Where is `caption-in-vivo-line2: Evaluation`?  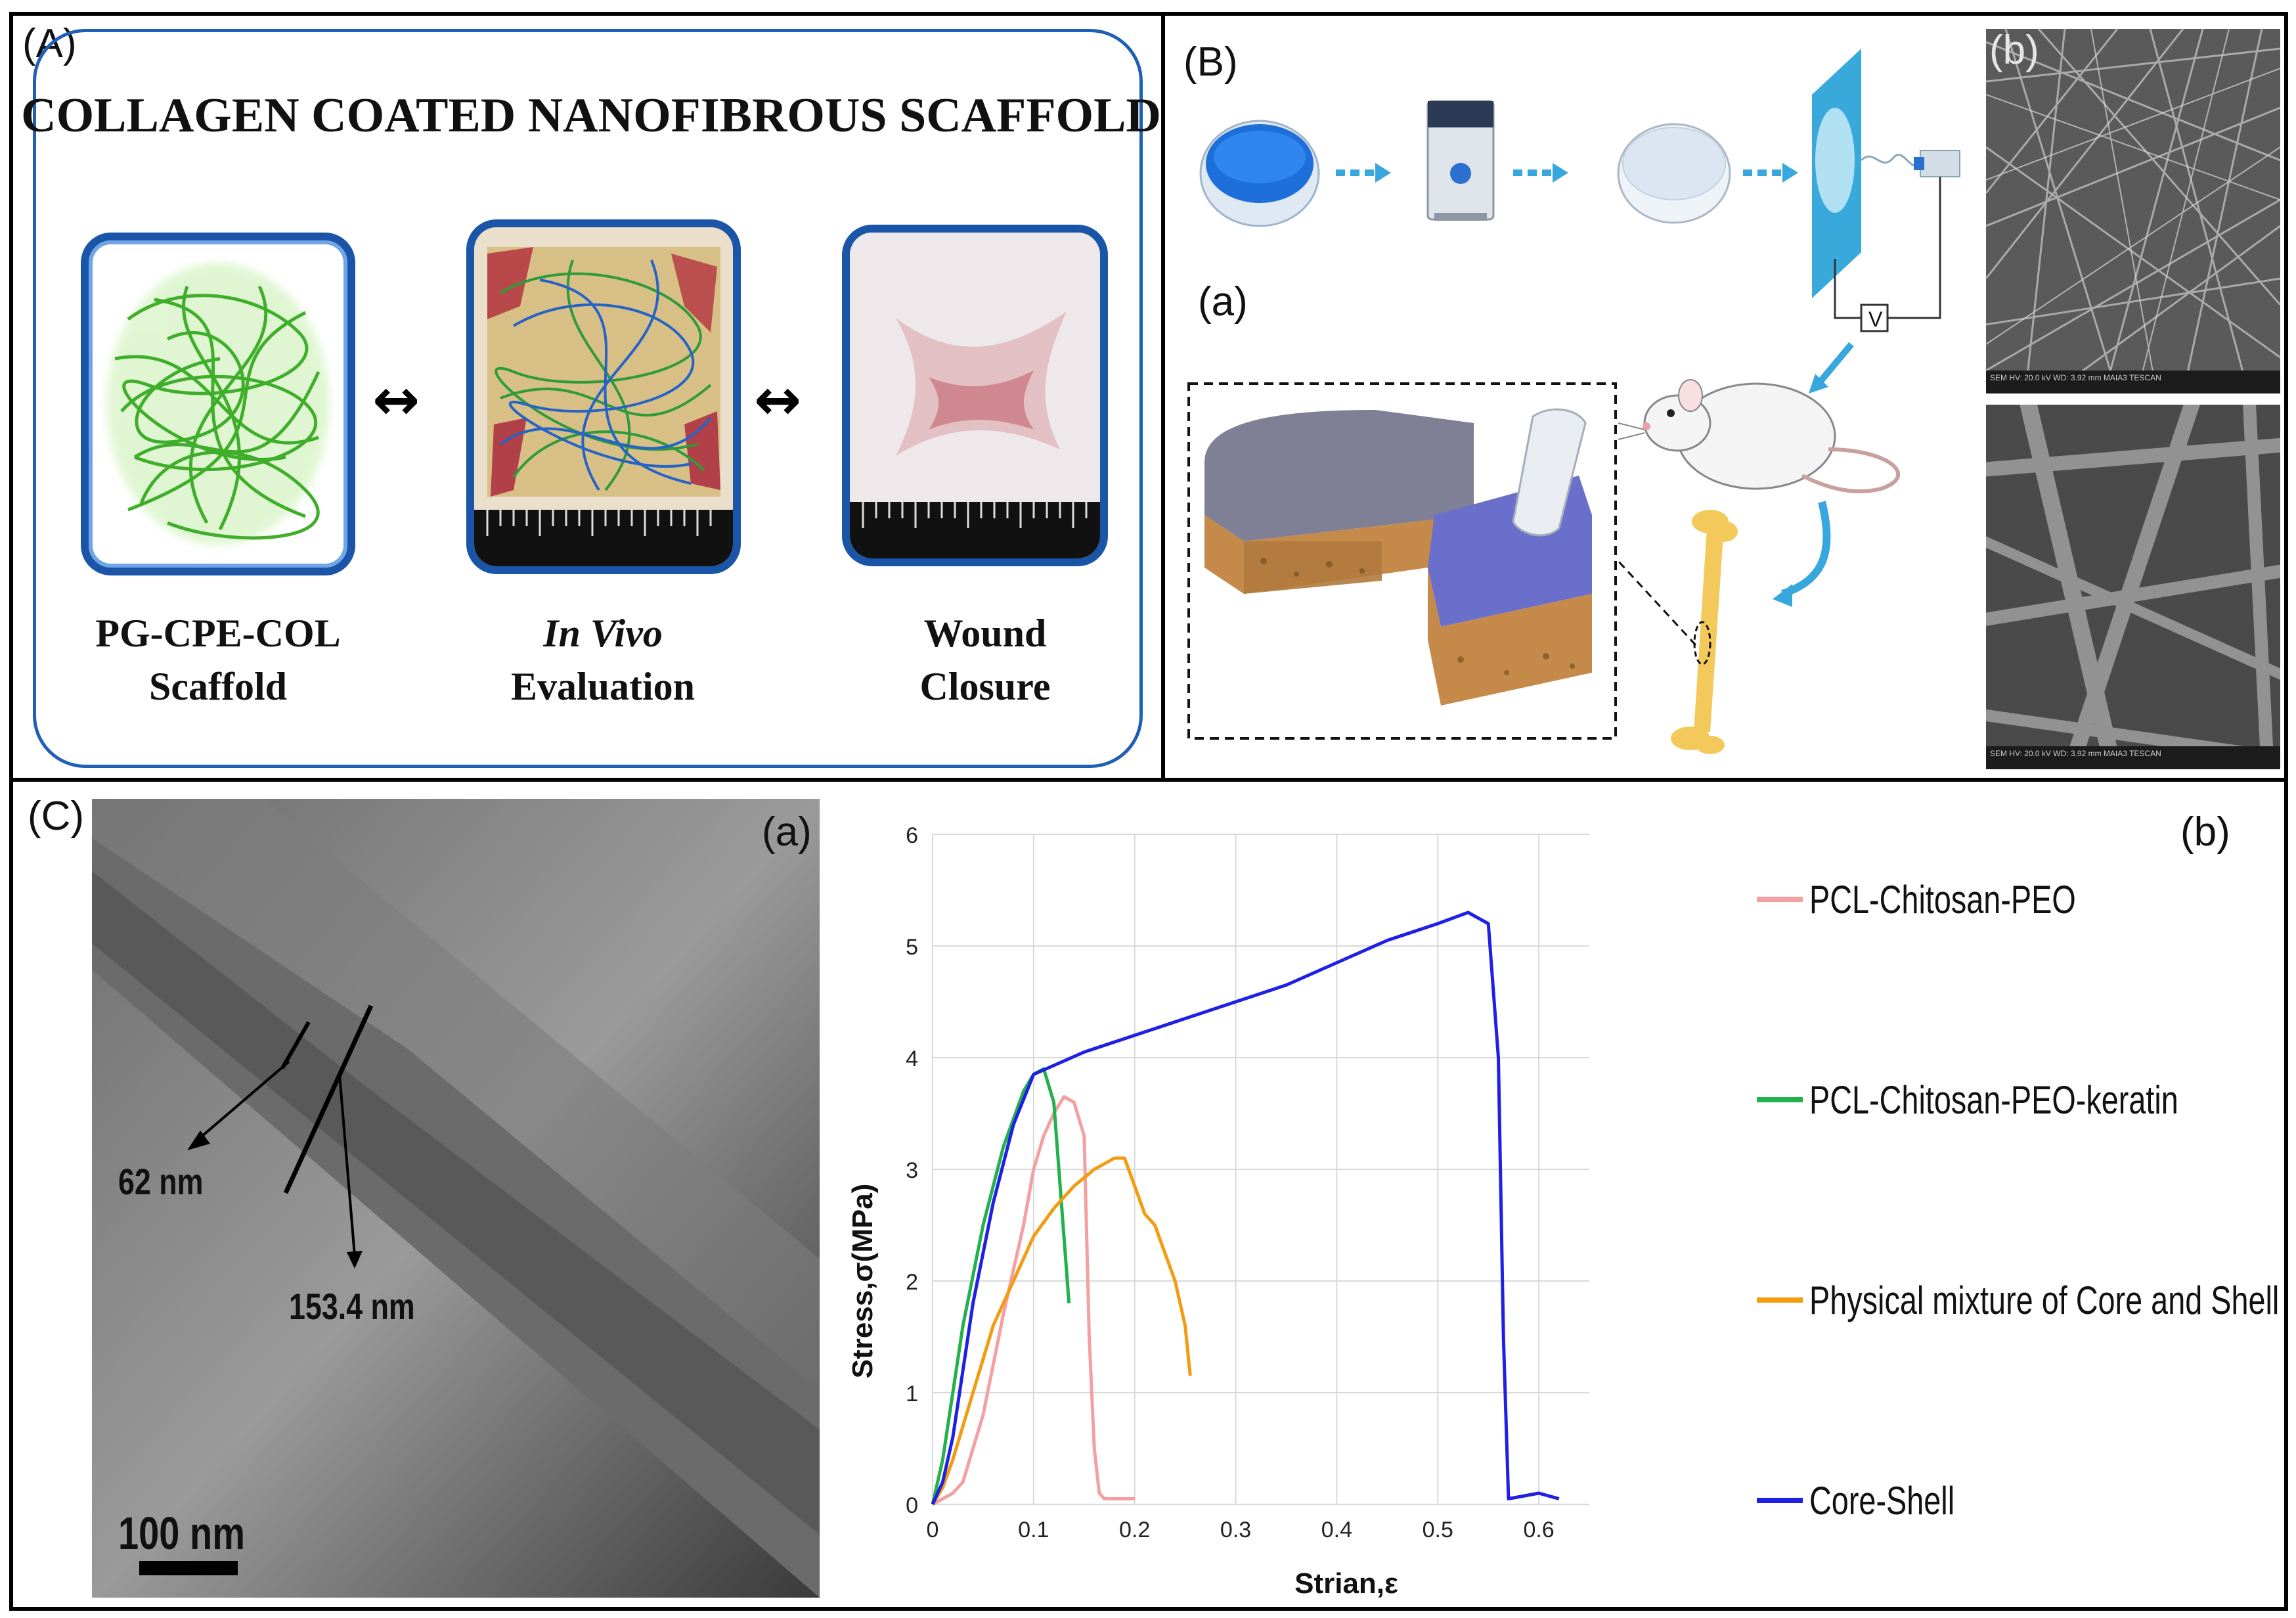
caption-in-vivo-line2: Evaluation is located at coordinates (602, 687).